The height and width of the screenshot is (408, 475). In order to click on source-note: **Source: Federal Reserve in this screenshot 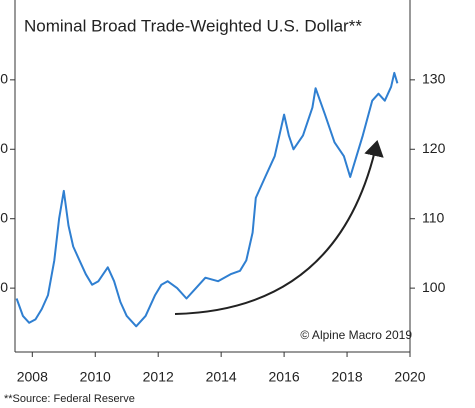, I will do `click(69, 399)`.